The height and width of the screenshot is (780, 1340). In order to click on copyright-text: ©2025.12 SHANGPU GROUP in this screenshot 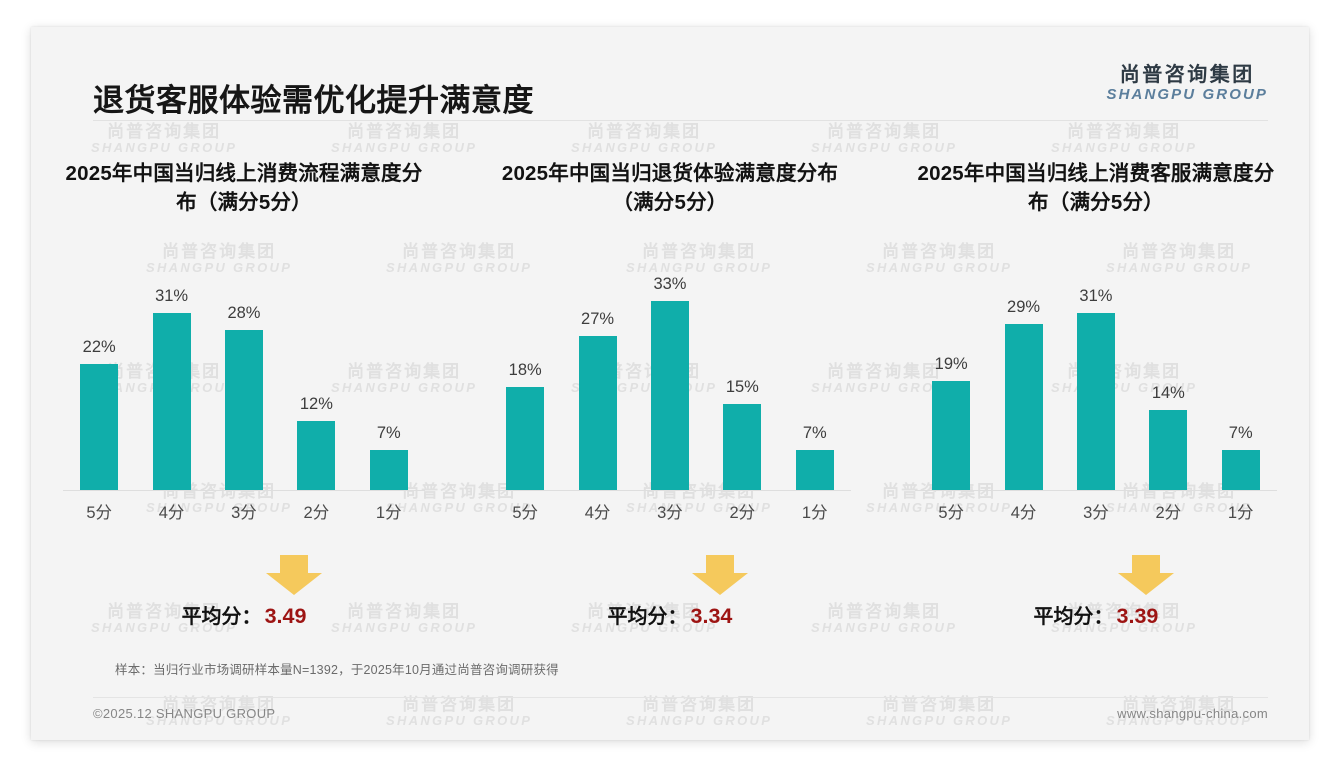, I will do `click(184, 713)`.